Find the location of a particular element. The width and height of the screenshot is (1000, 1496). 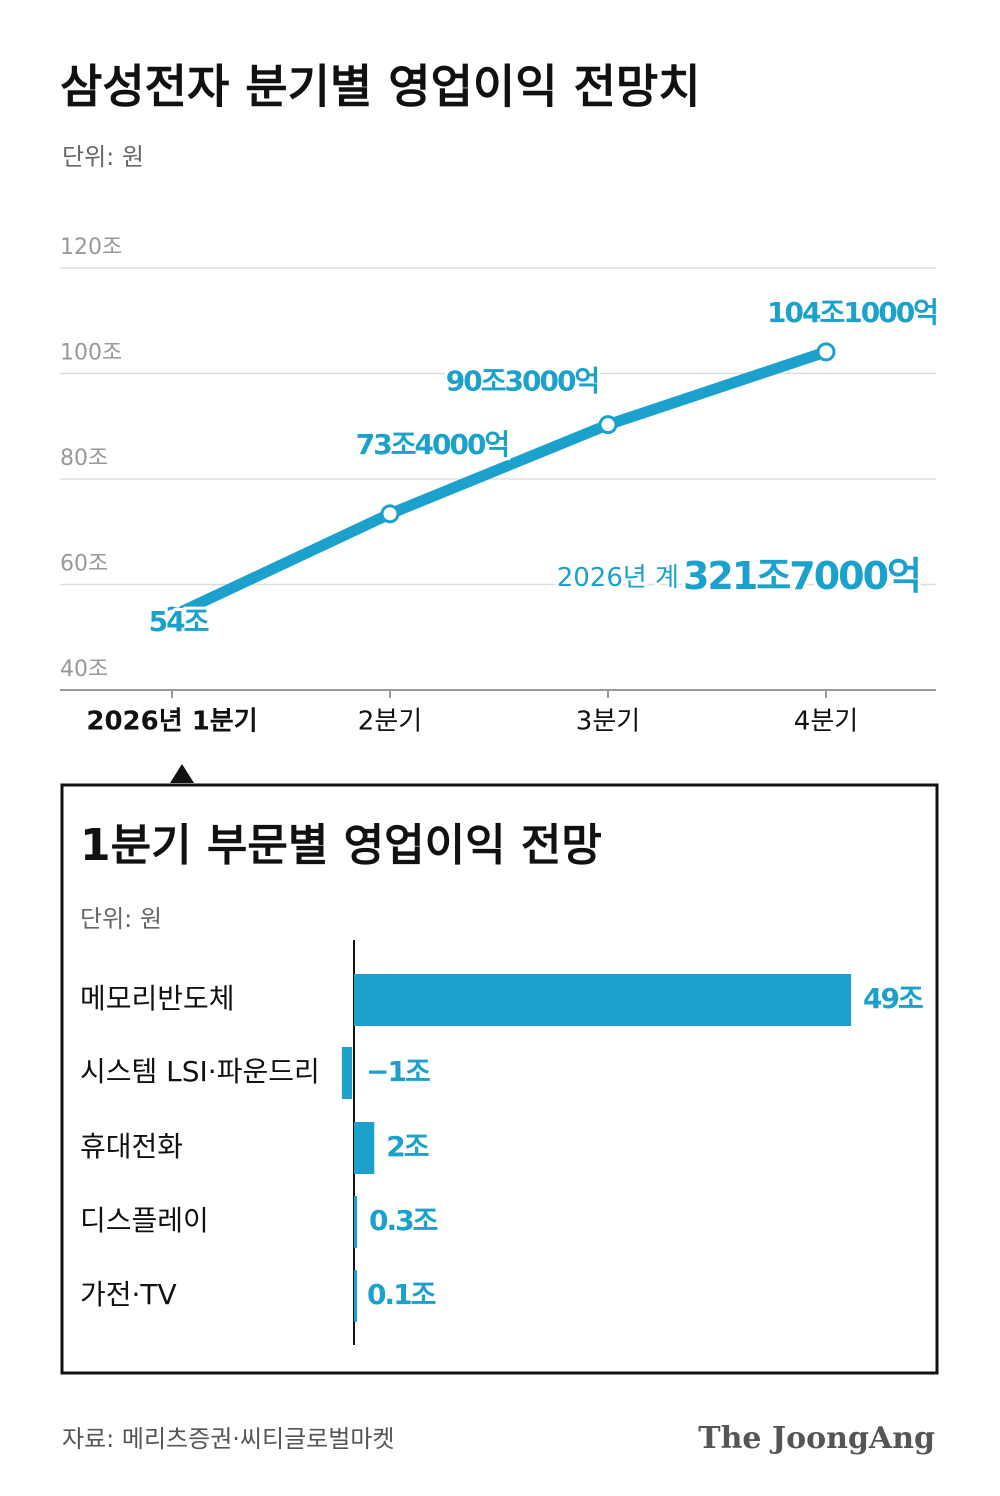

category-label: 시스템 LSI·파운드리 is located at coordinates (200, 1071).